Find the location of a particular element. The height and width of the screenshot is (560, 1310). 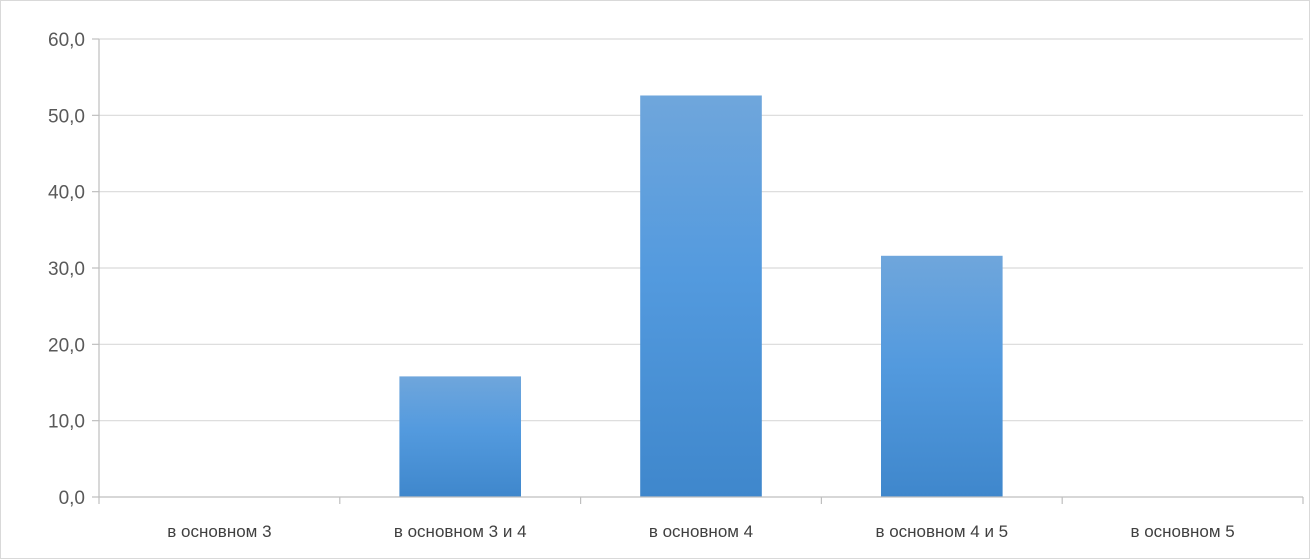

y-tick-label: 50,0 is located at coordinates (66, 116).